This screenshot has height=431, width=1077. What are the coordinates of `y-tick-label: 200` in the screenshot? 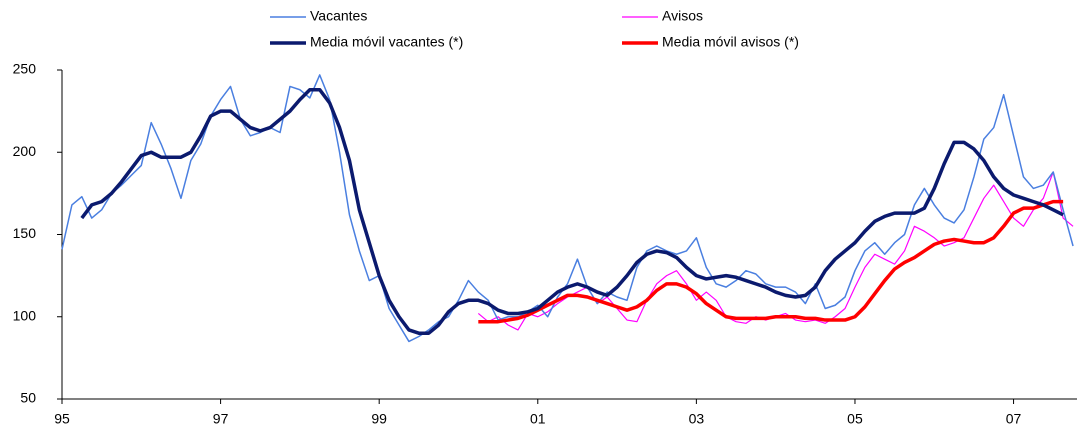 It's located at (25, 151).